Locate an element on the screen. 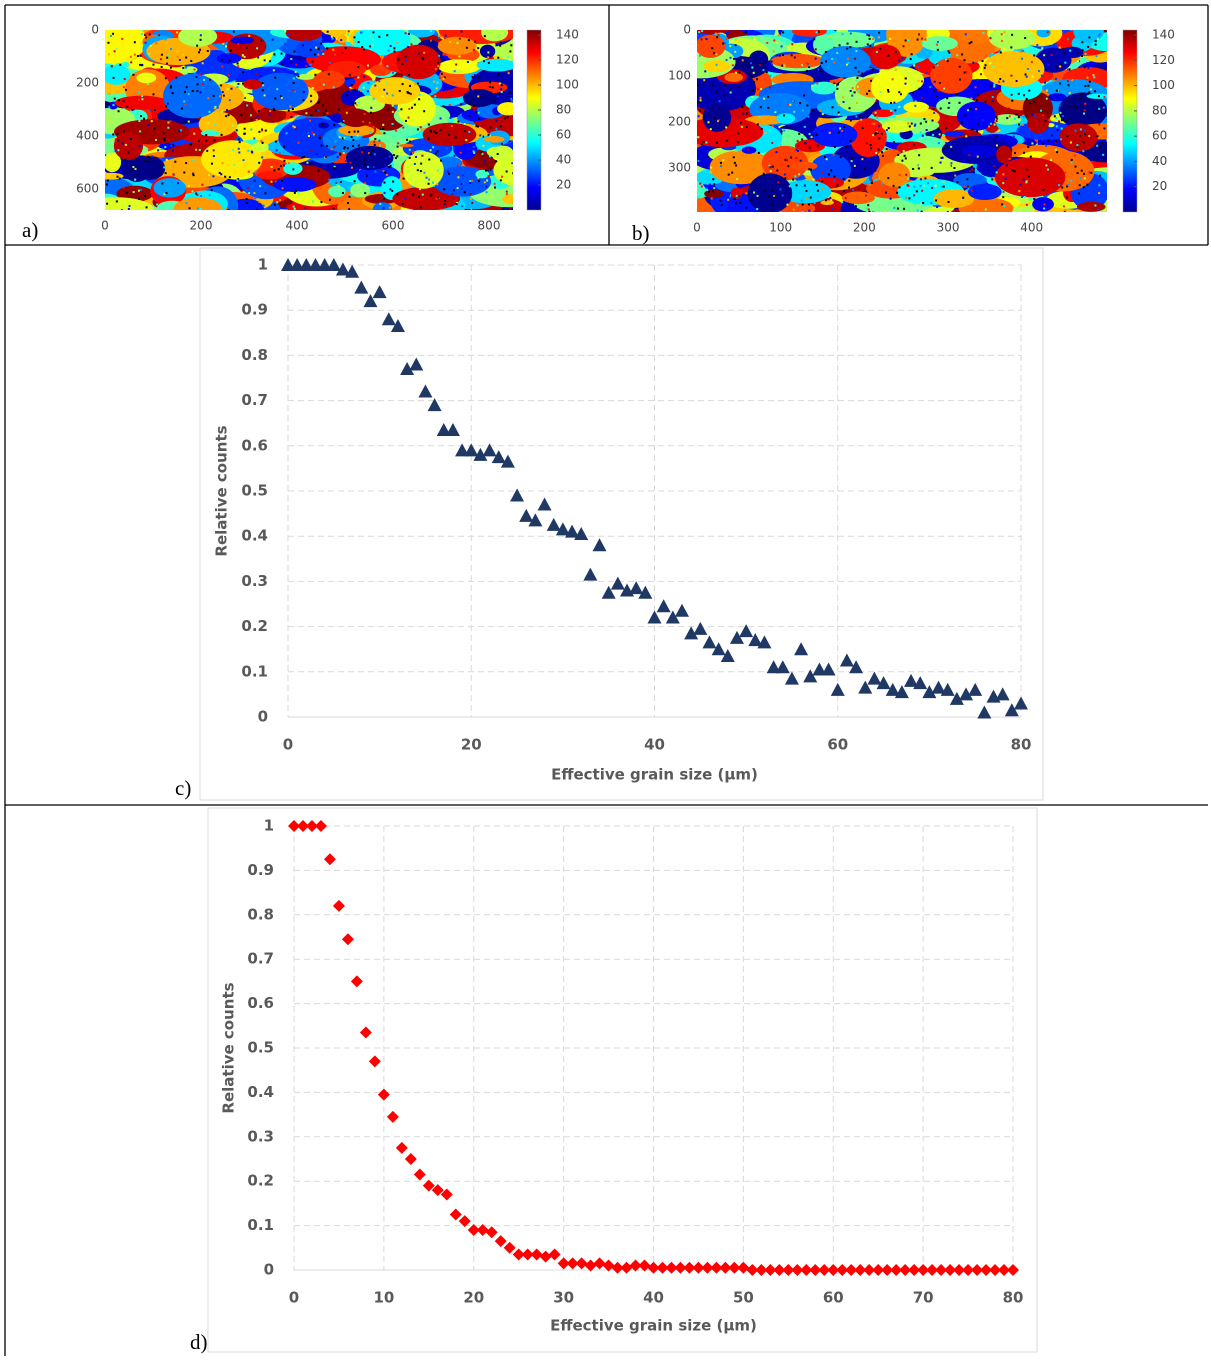 This screenshot has width=1211, height=1361. y-tick-label: 0 is located at coordinates (269, 1270).